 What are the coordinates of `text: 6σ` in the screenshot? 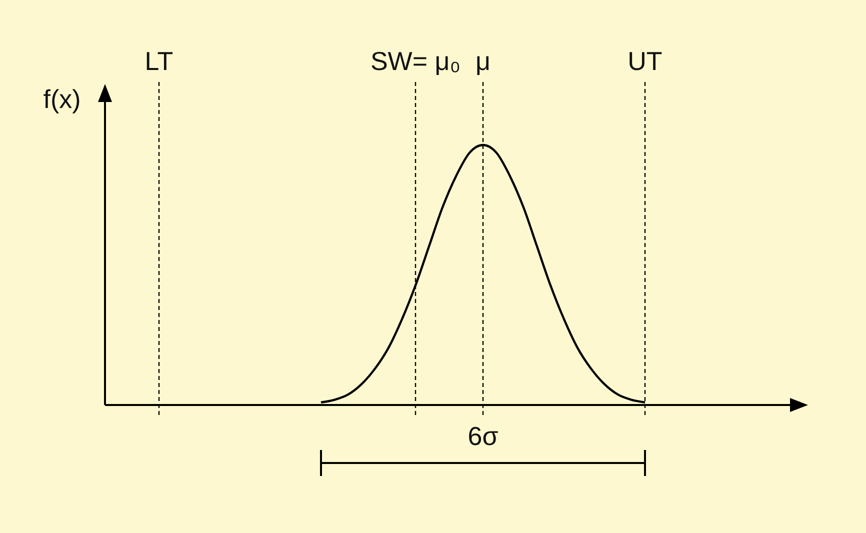 It's located at (483, 436).